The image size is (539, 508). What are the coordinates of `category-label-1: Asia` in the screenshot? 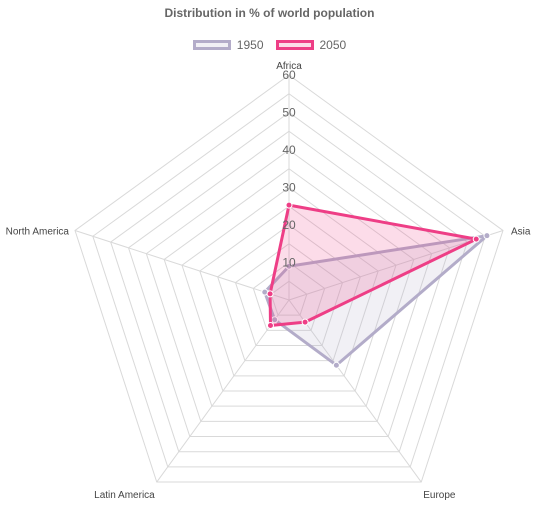 It's located at (521, 231).